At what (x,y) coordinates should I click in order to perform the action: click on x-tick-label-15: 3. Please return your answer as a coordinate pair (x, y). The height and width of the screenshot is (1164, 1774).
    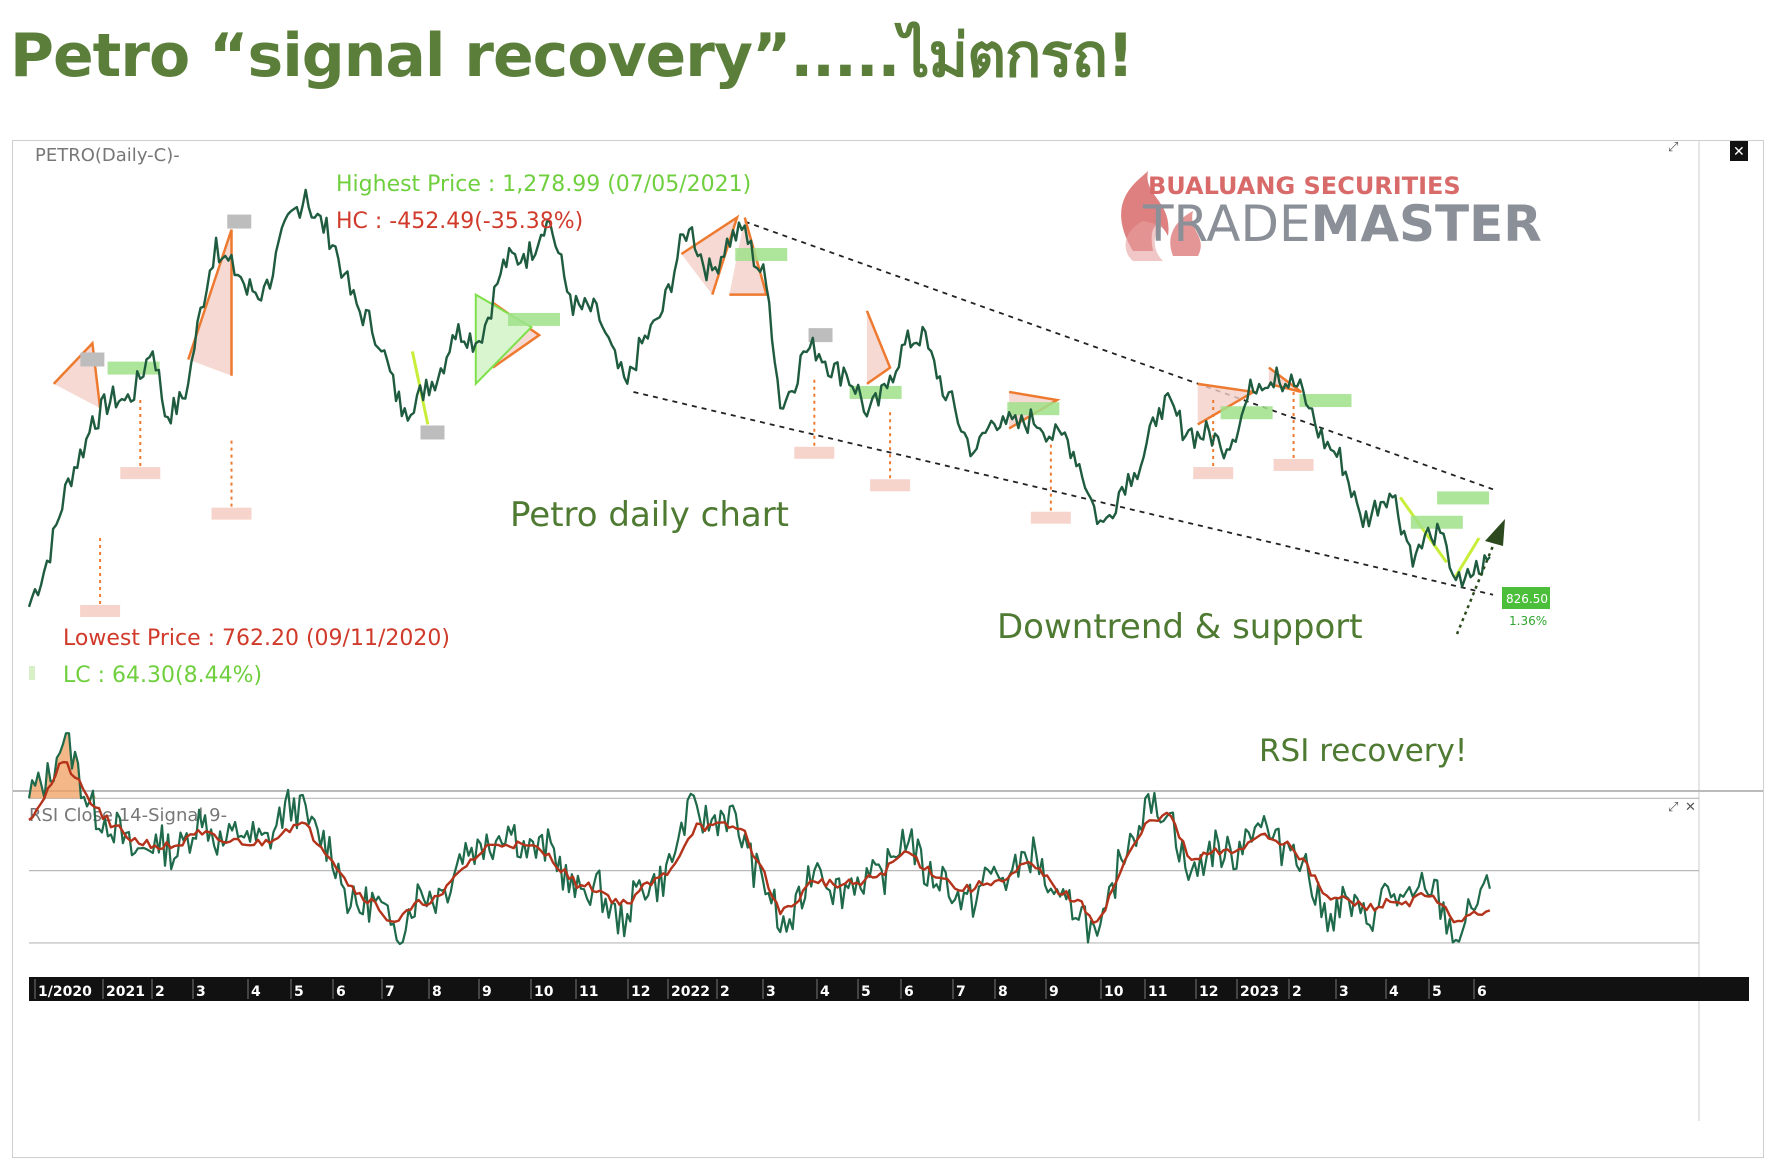
    Looking at the image, I should click on (771, 992).